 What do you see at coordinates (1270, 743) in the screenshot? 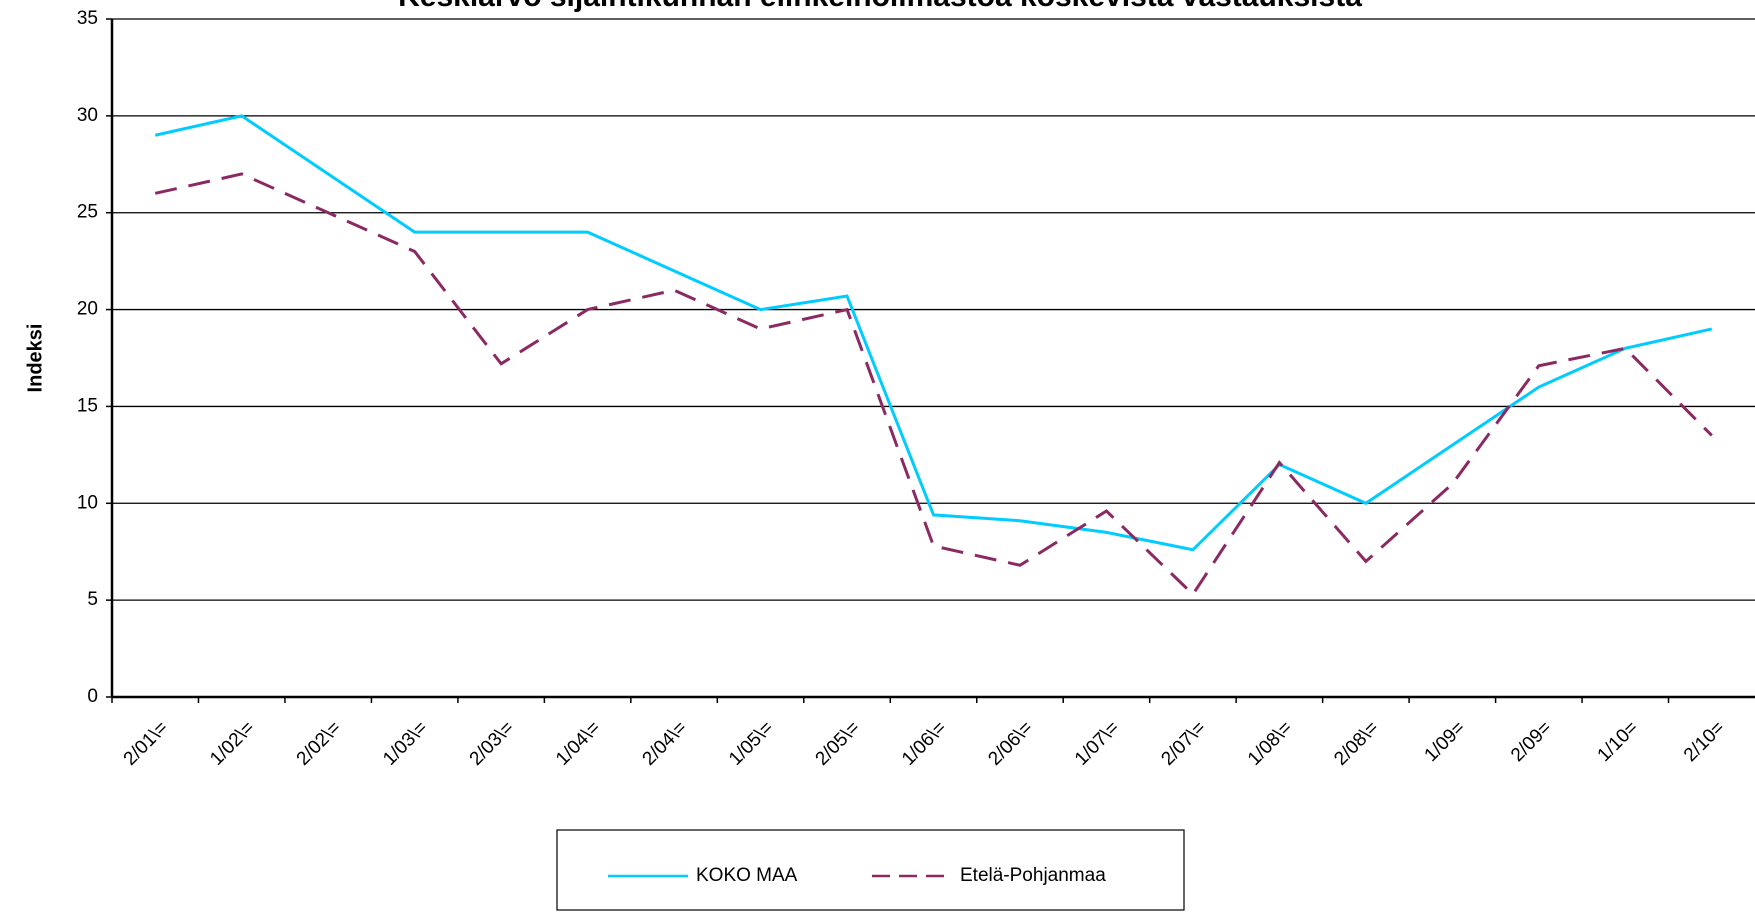
I see `x-tick-label: 1/08\=` at bounding box center [1270, 743].